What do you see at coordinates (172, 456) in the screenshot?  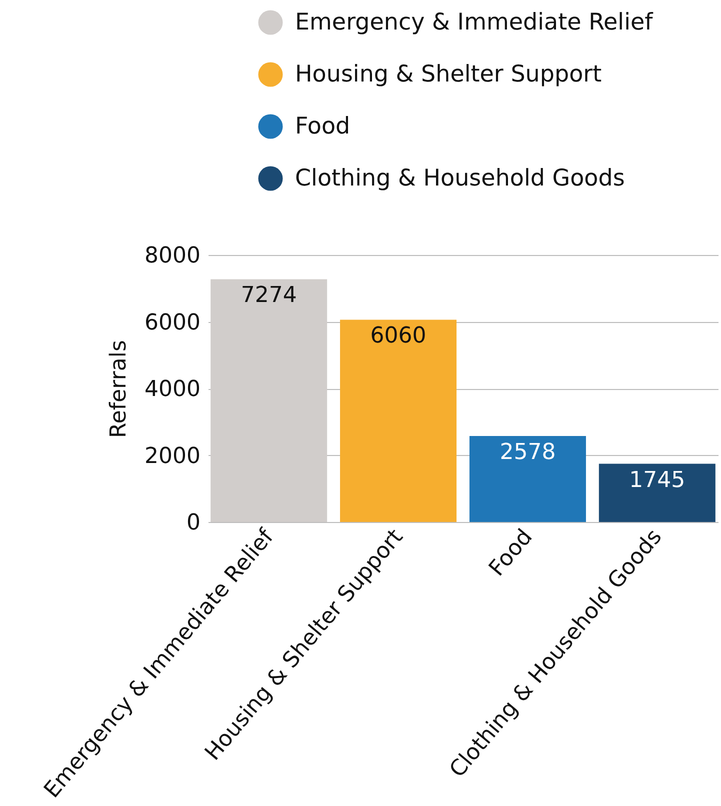 I see `y-tick-label: 2000` at bounding box center [172, 456].